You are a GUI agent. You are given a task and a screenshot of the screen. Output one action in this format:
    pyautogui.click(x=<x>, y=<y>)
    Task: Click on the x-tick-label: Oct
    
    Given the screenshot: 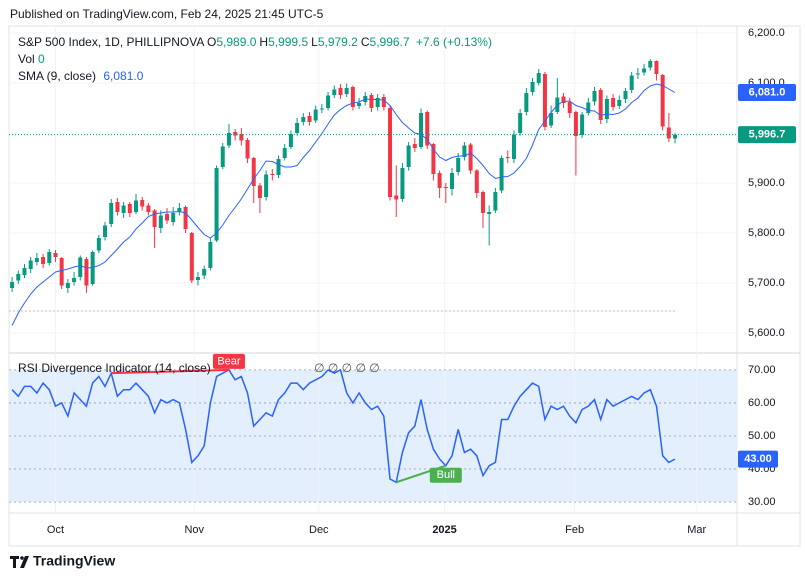 What is the action you would take?
    pyautogui.click(x=55, y=530)
    